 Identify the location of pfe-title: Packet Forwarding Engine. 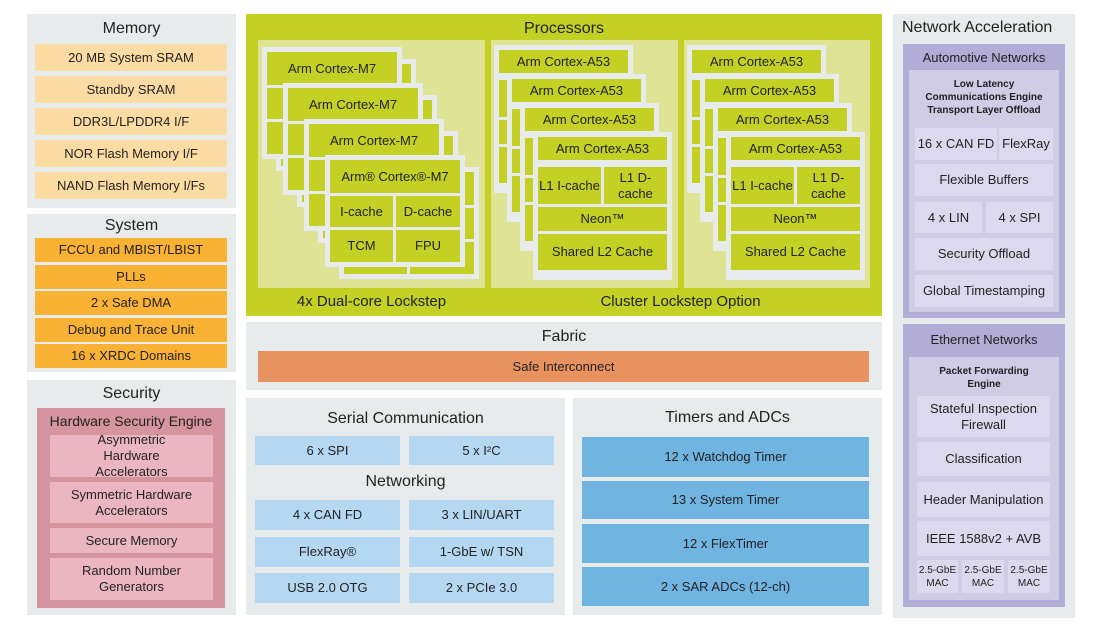
(984, 378).